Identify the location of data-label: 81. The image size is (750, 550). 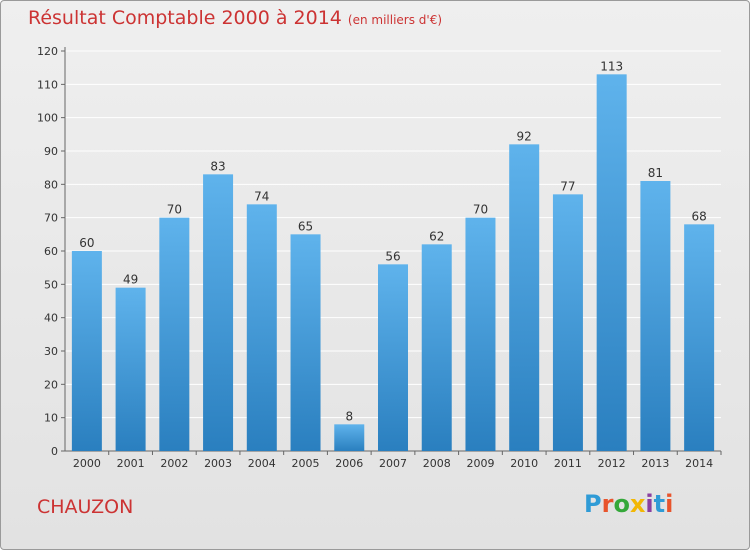
(655, 173).